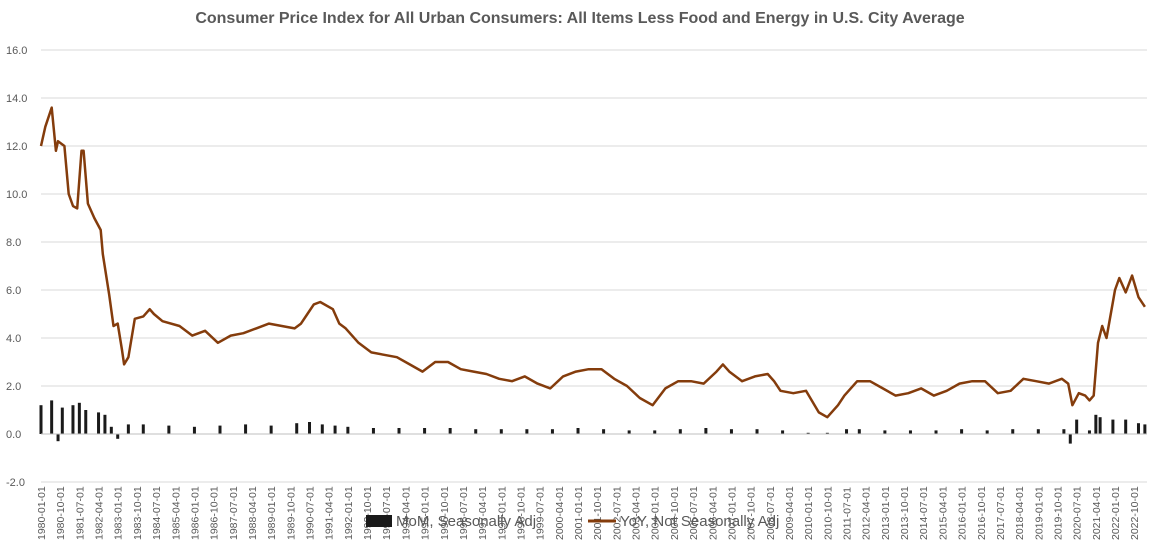  I want to click on x-tick-label: 1980-01-01, so click(42, 513).